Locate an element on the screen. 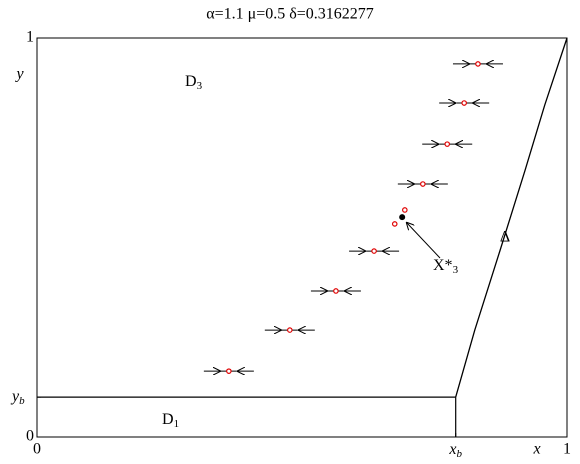  chart-title: α=1.1 μ=0.5 δ=0.3162277 is located at coordinates (290, 14).